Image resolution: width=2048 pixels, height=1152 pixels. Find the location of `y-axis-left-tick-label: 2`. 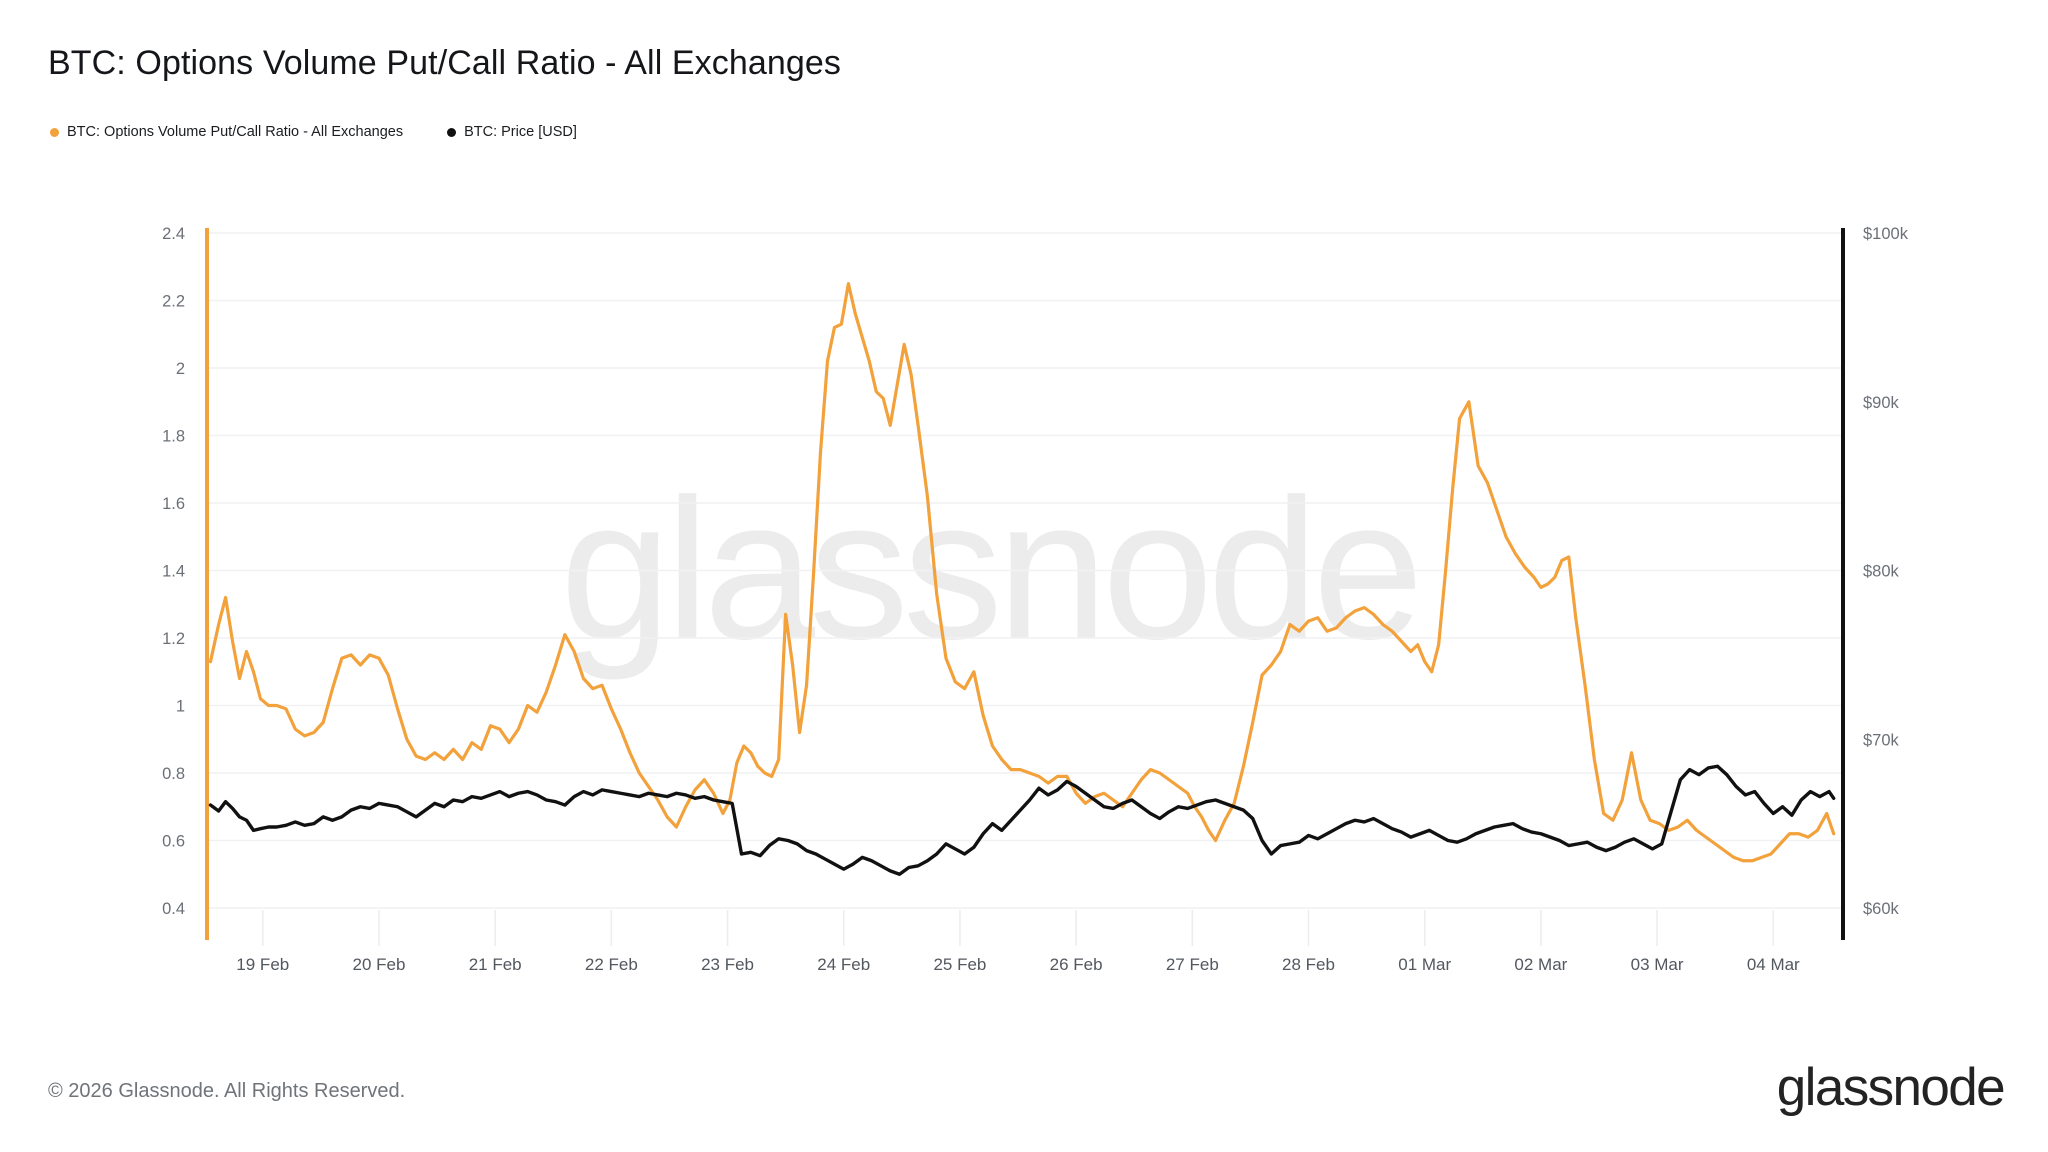

y-axis-left-tick-label: 2 is located at coordinates (180, 369).